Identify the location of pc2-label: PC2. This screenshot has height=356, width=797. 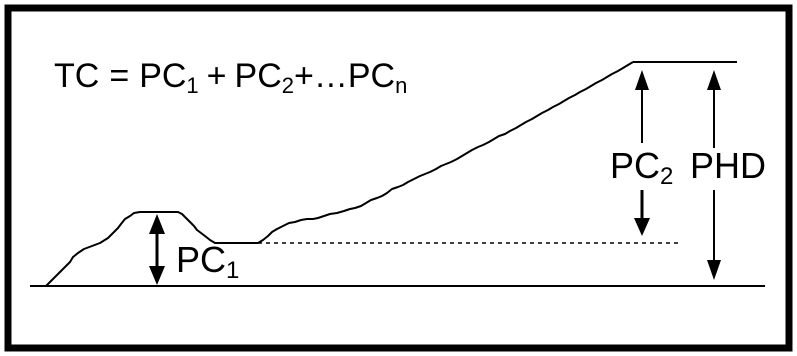
(641, 167).